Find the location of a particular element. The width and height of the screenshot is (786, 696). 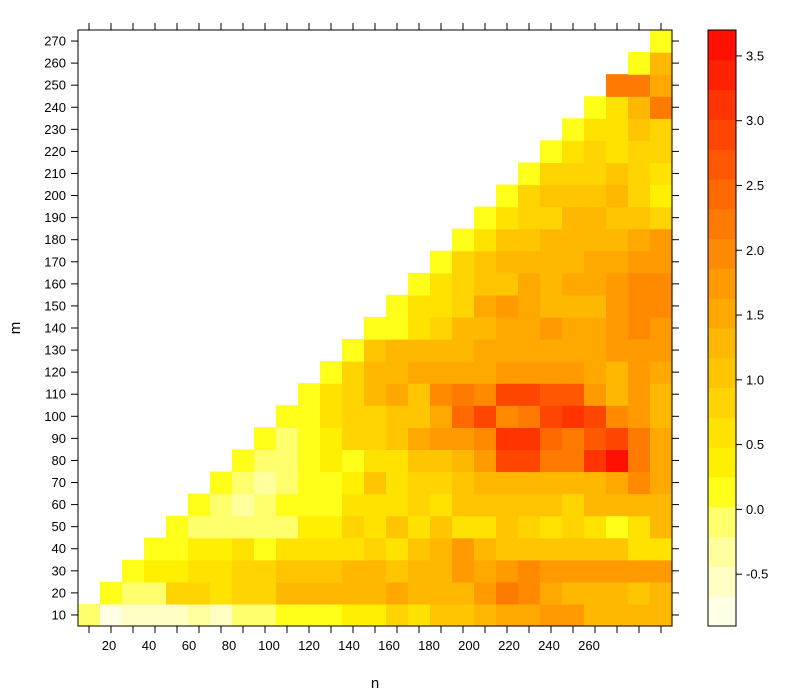

y-tick-label: 260 is located at coordinates (55, 63).